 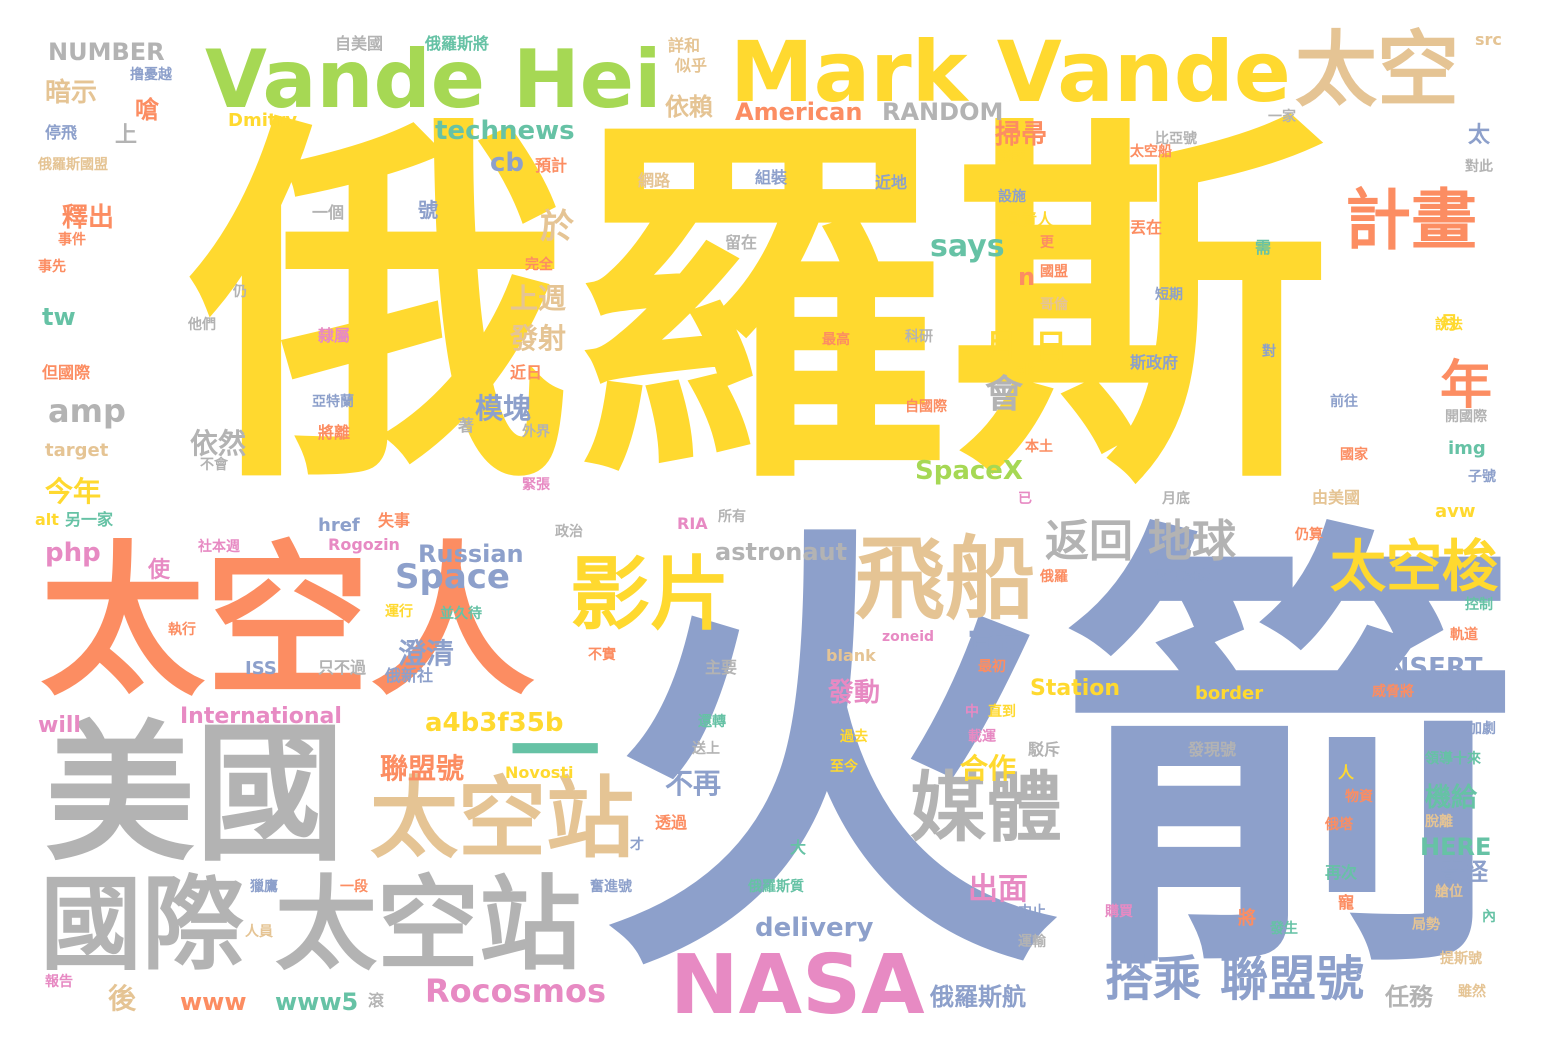 I want to click on word-vande-hei: Vande Hei, so click(x=433, y=79).